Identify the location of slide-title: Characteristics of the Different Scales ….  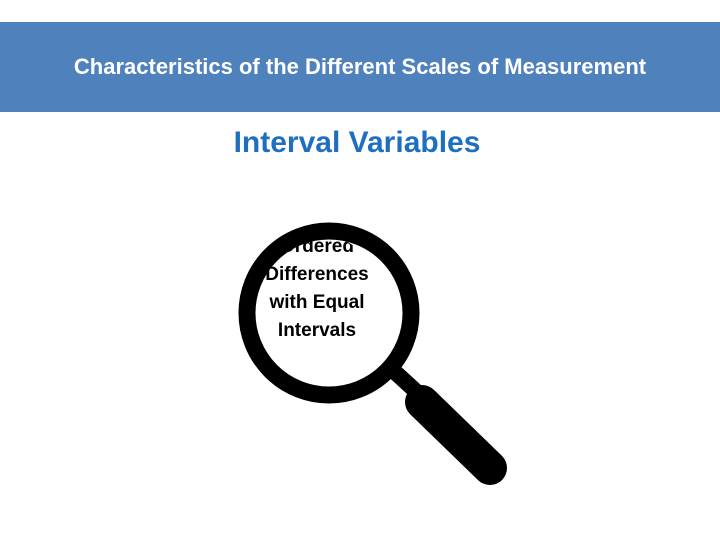
(360, 66).